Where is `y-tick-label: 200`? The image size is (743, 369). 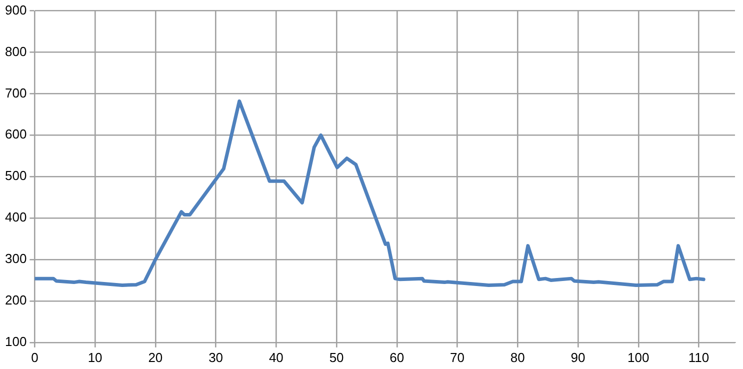 y-tick-label: 200 is located at coordinates (15, 300).